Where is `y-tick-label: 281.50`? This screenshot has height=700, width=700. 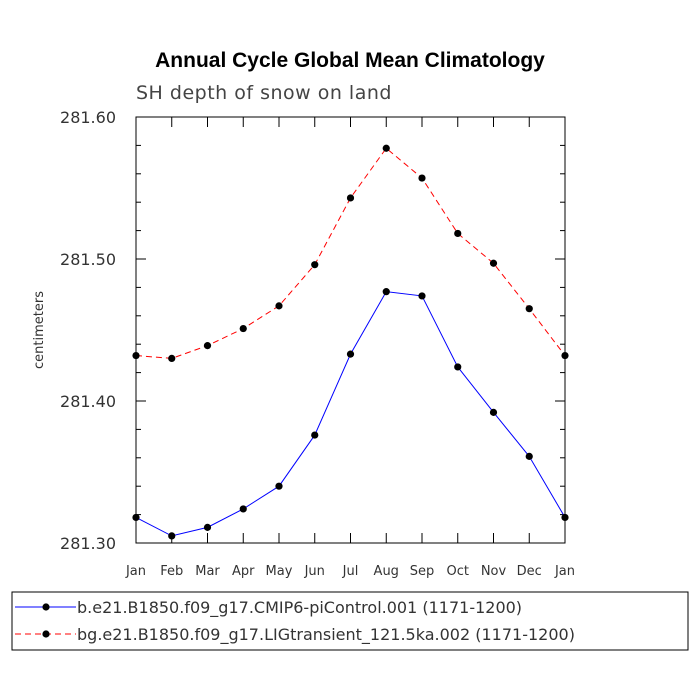
y-tick-label: 281.50 is located at coordinates (88, 259).